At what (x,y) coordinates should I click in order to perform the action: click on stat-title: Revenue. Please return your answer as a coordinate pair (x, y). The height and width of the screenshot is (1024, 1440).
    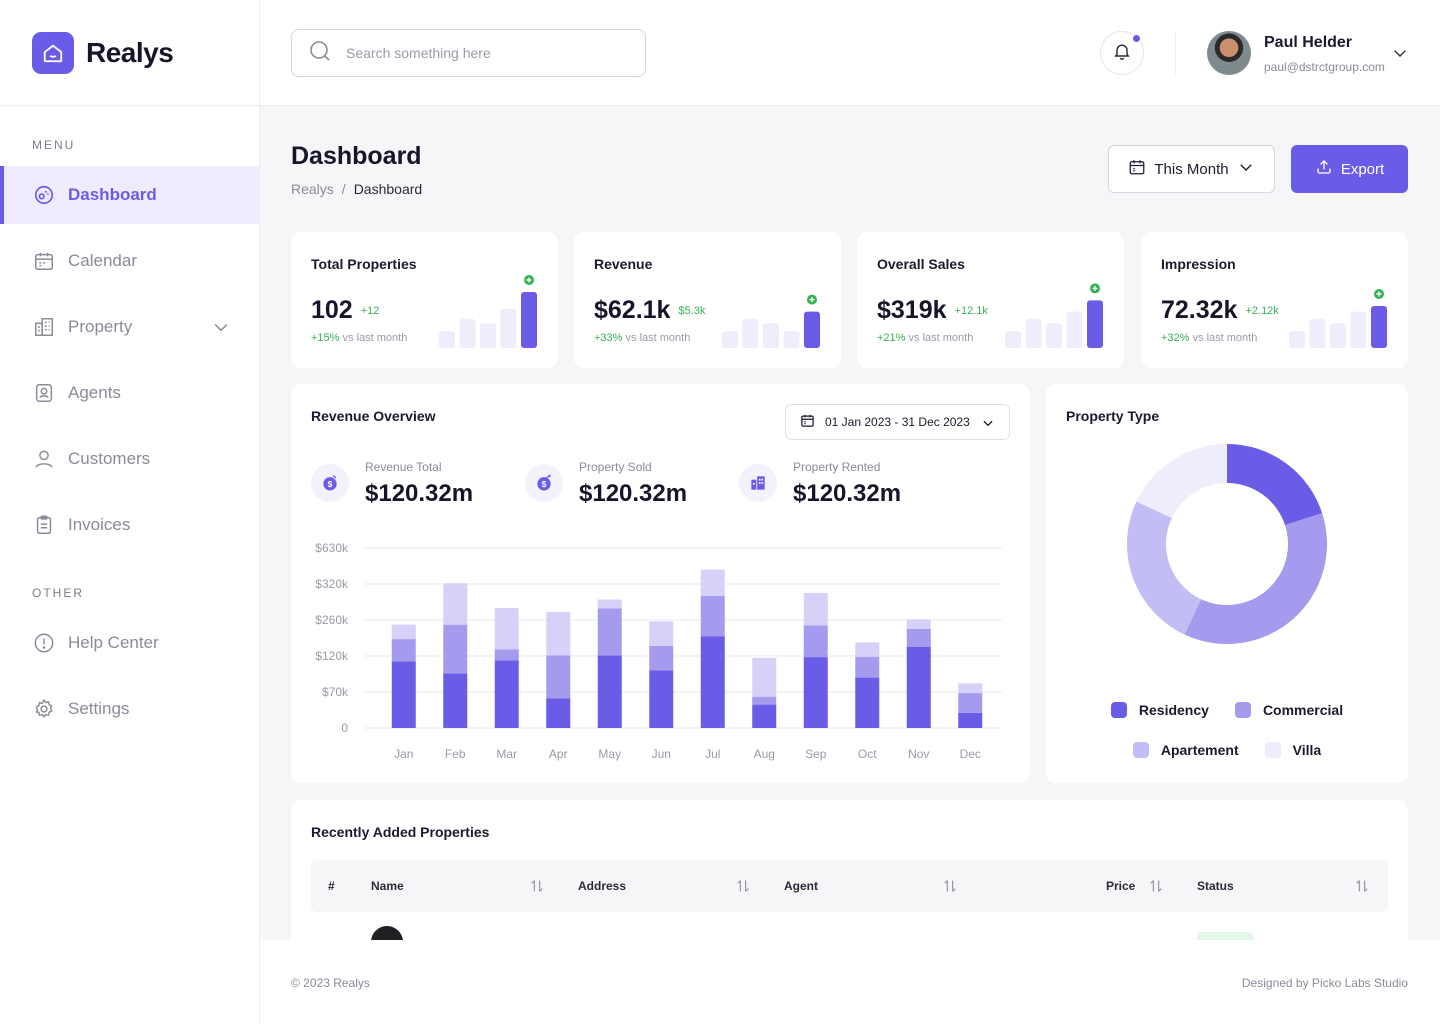
    Looking at the image, I should click on (623, 264).